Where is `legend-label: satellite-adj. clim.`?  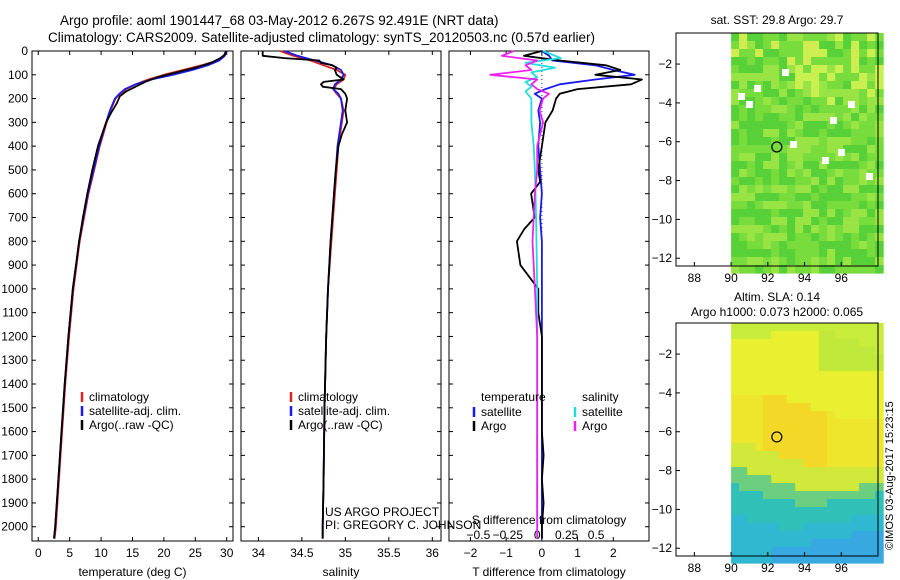
legend-label: satellite-adj. clim. is located at coordinates (135, 411).